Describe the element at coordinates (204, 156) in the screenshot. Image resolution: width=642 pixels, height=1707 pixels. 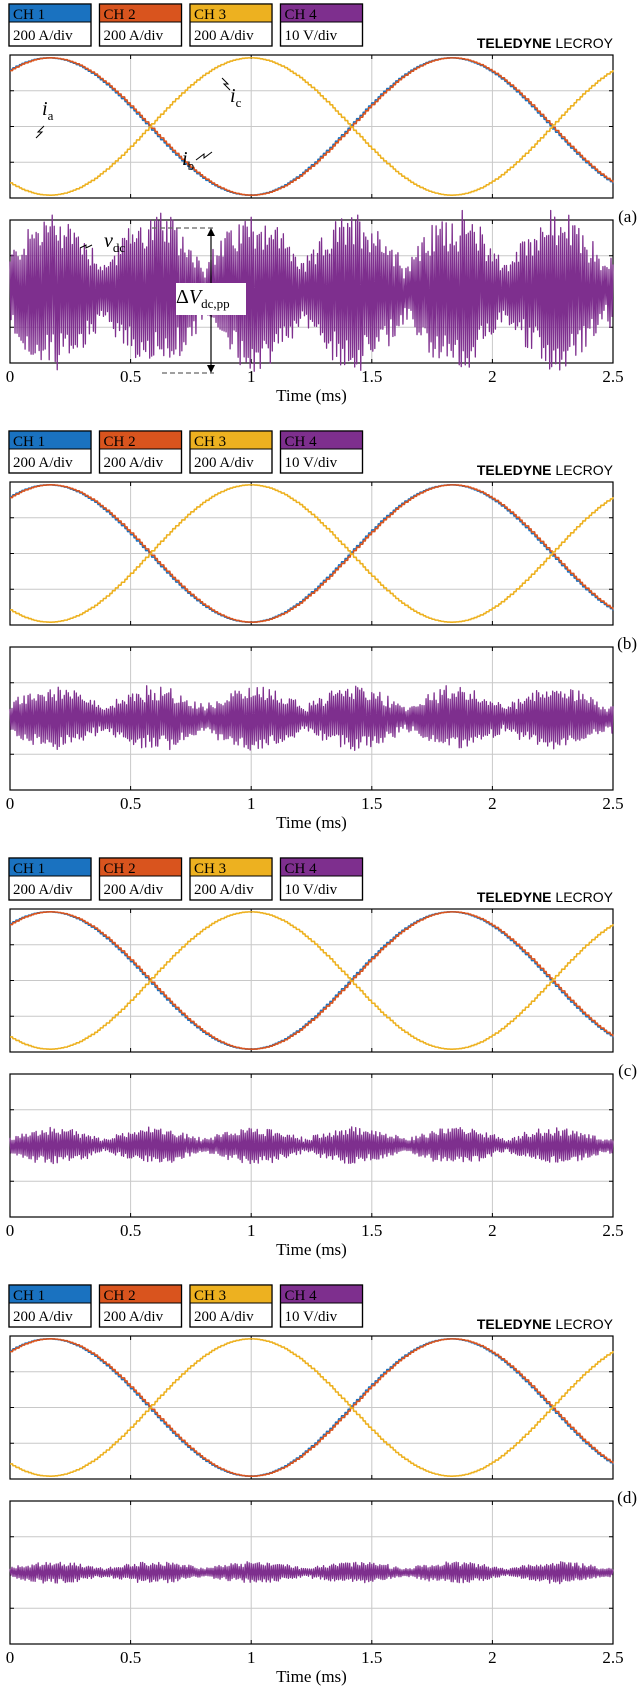
I see `leader-ib` at that location.